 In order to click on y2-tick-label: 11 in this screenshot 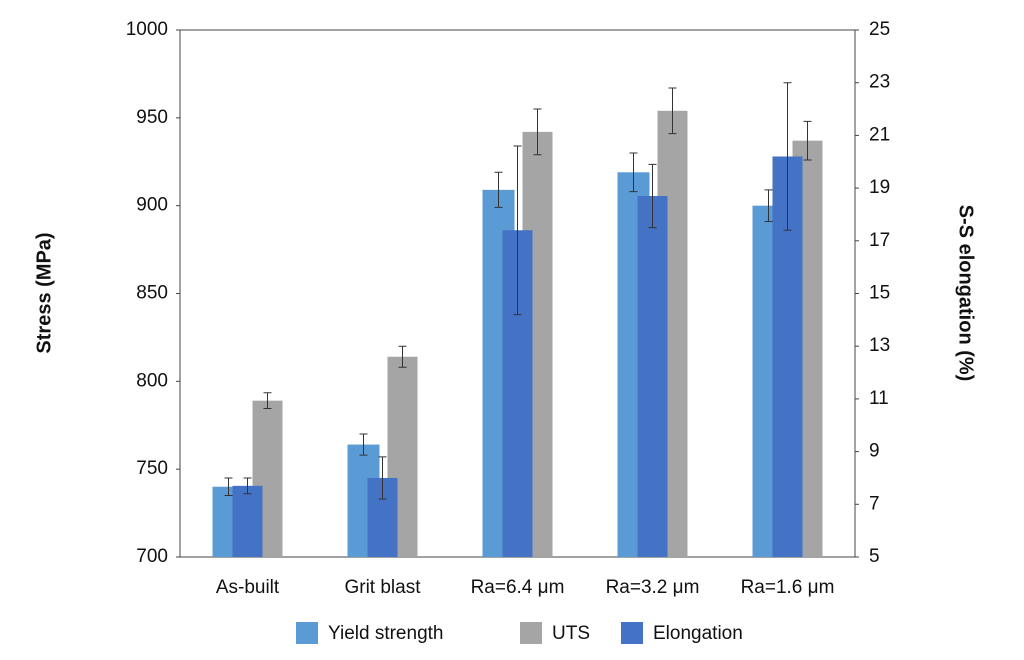, I will do `click(879, 398)`.